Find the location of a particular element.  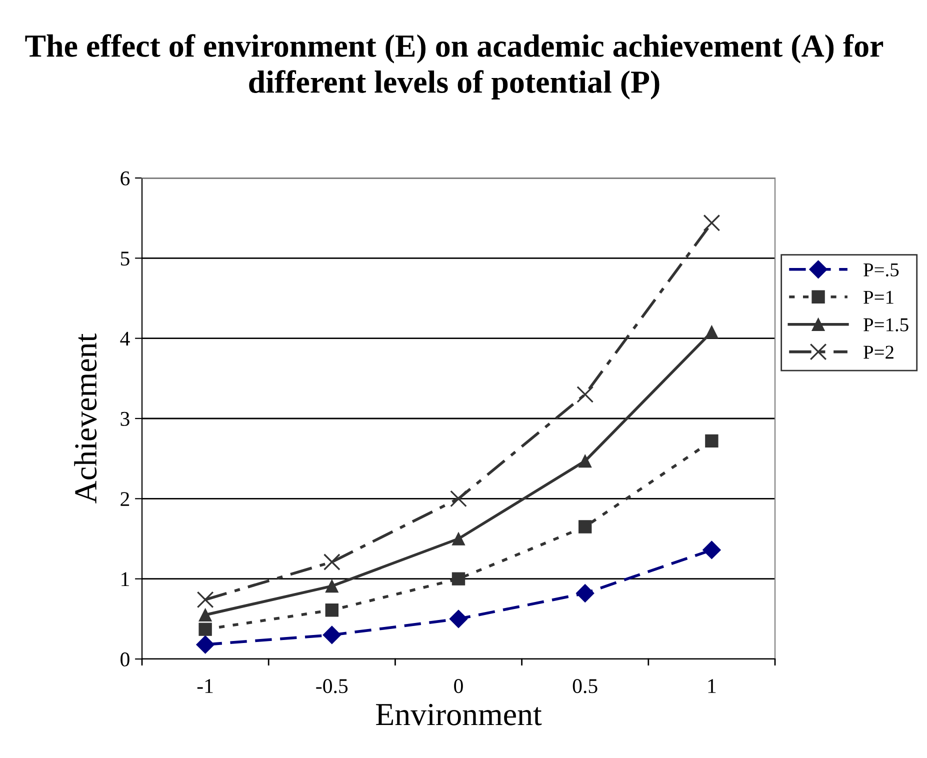

legend-label: P=1.5 is located at coordinates (886, 325).